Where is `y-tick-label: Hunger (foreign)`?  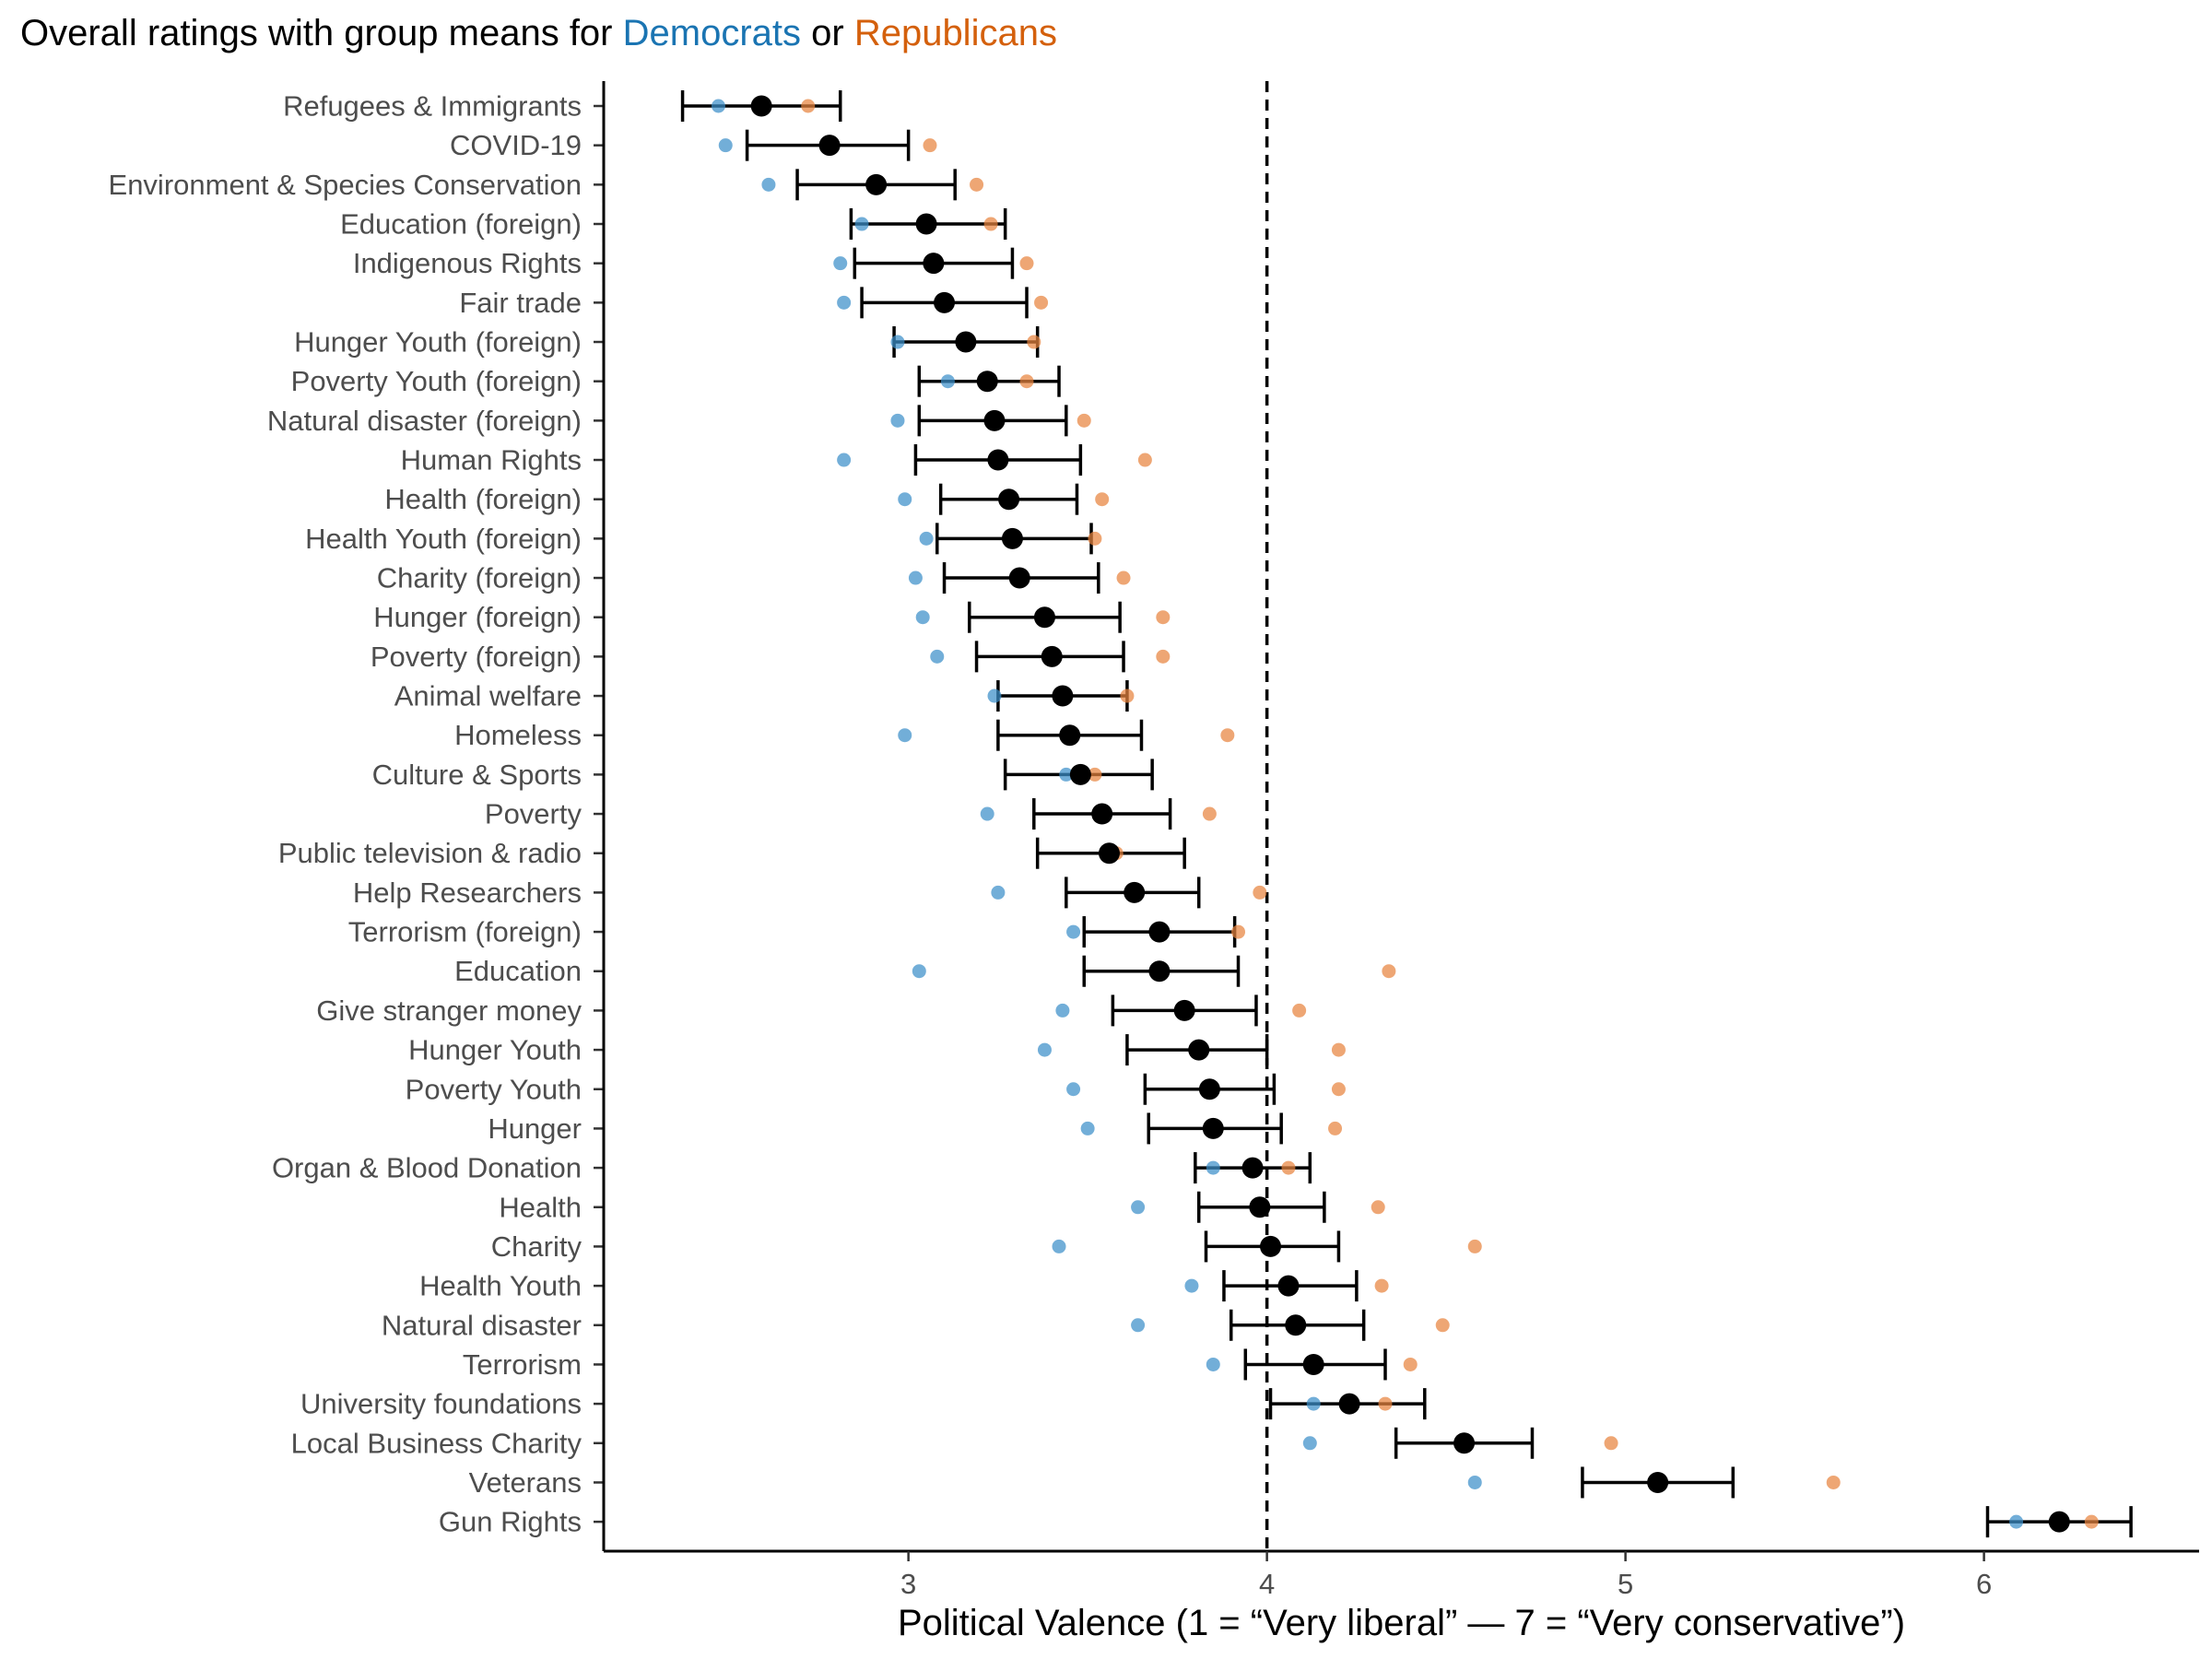
y-tick-label: Hunger (foreign) is located at coordinates (477, 617).